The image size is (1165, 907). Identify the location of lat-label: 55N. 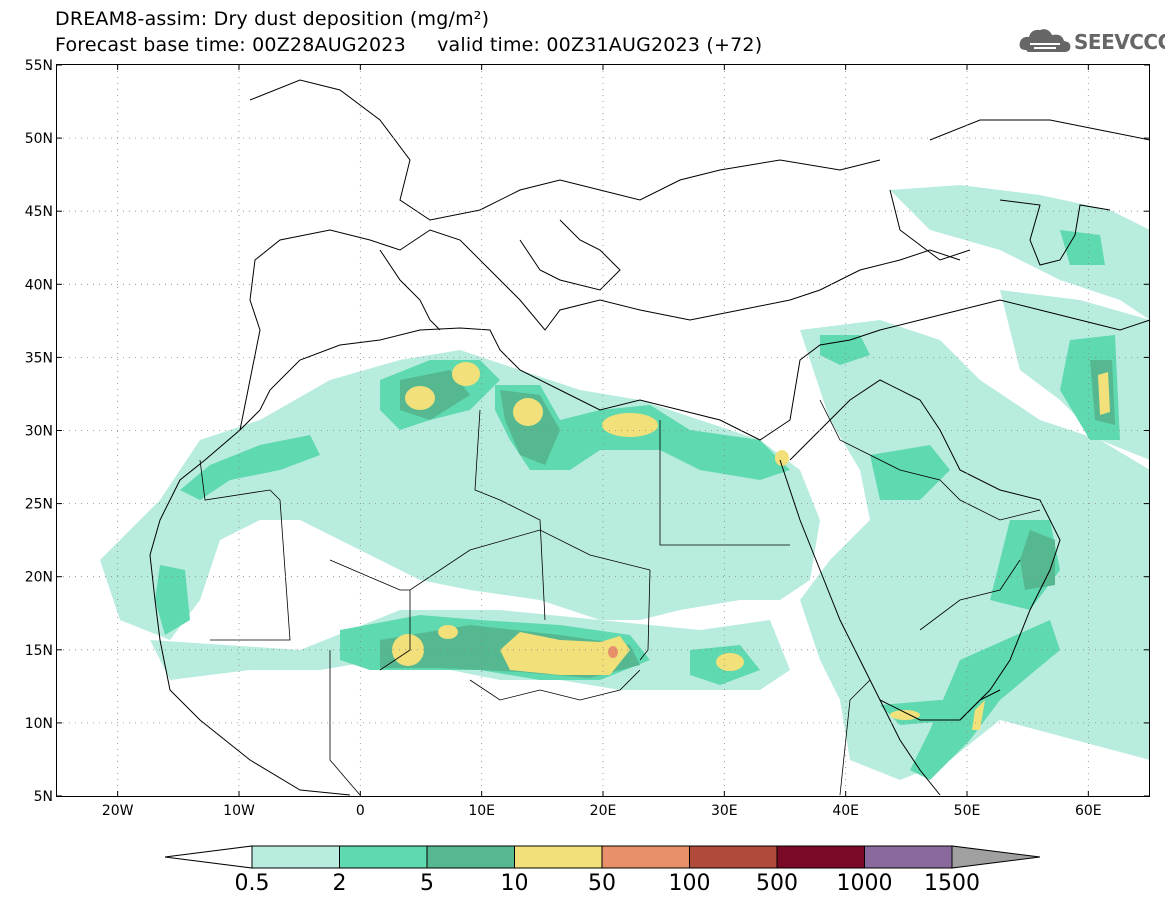
(39, 66).